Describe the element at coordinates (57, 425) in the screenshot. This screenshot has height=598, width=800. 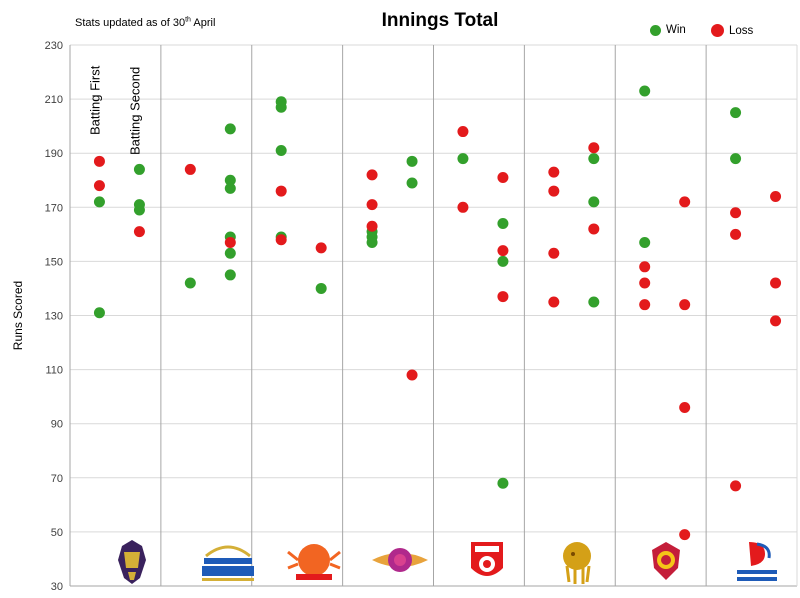
I see `y-tick-label: 90` at that location.